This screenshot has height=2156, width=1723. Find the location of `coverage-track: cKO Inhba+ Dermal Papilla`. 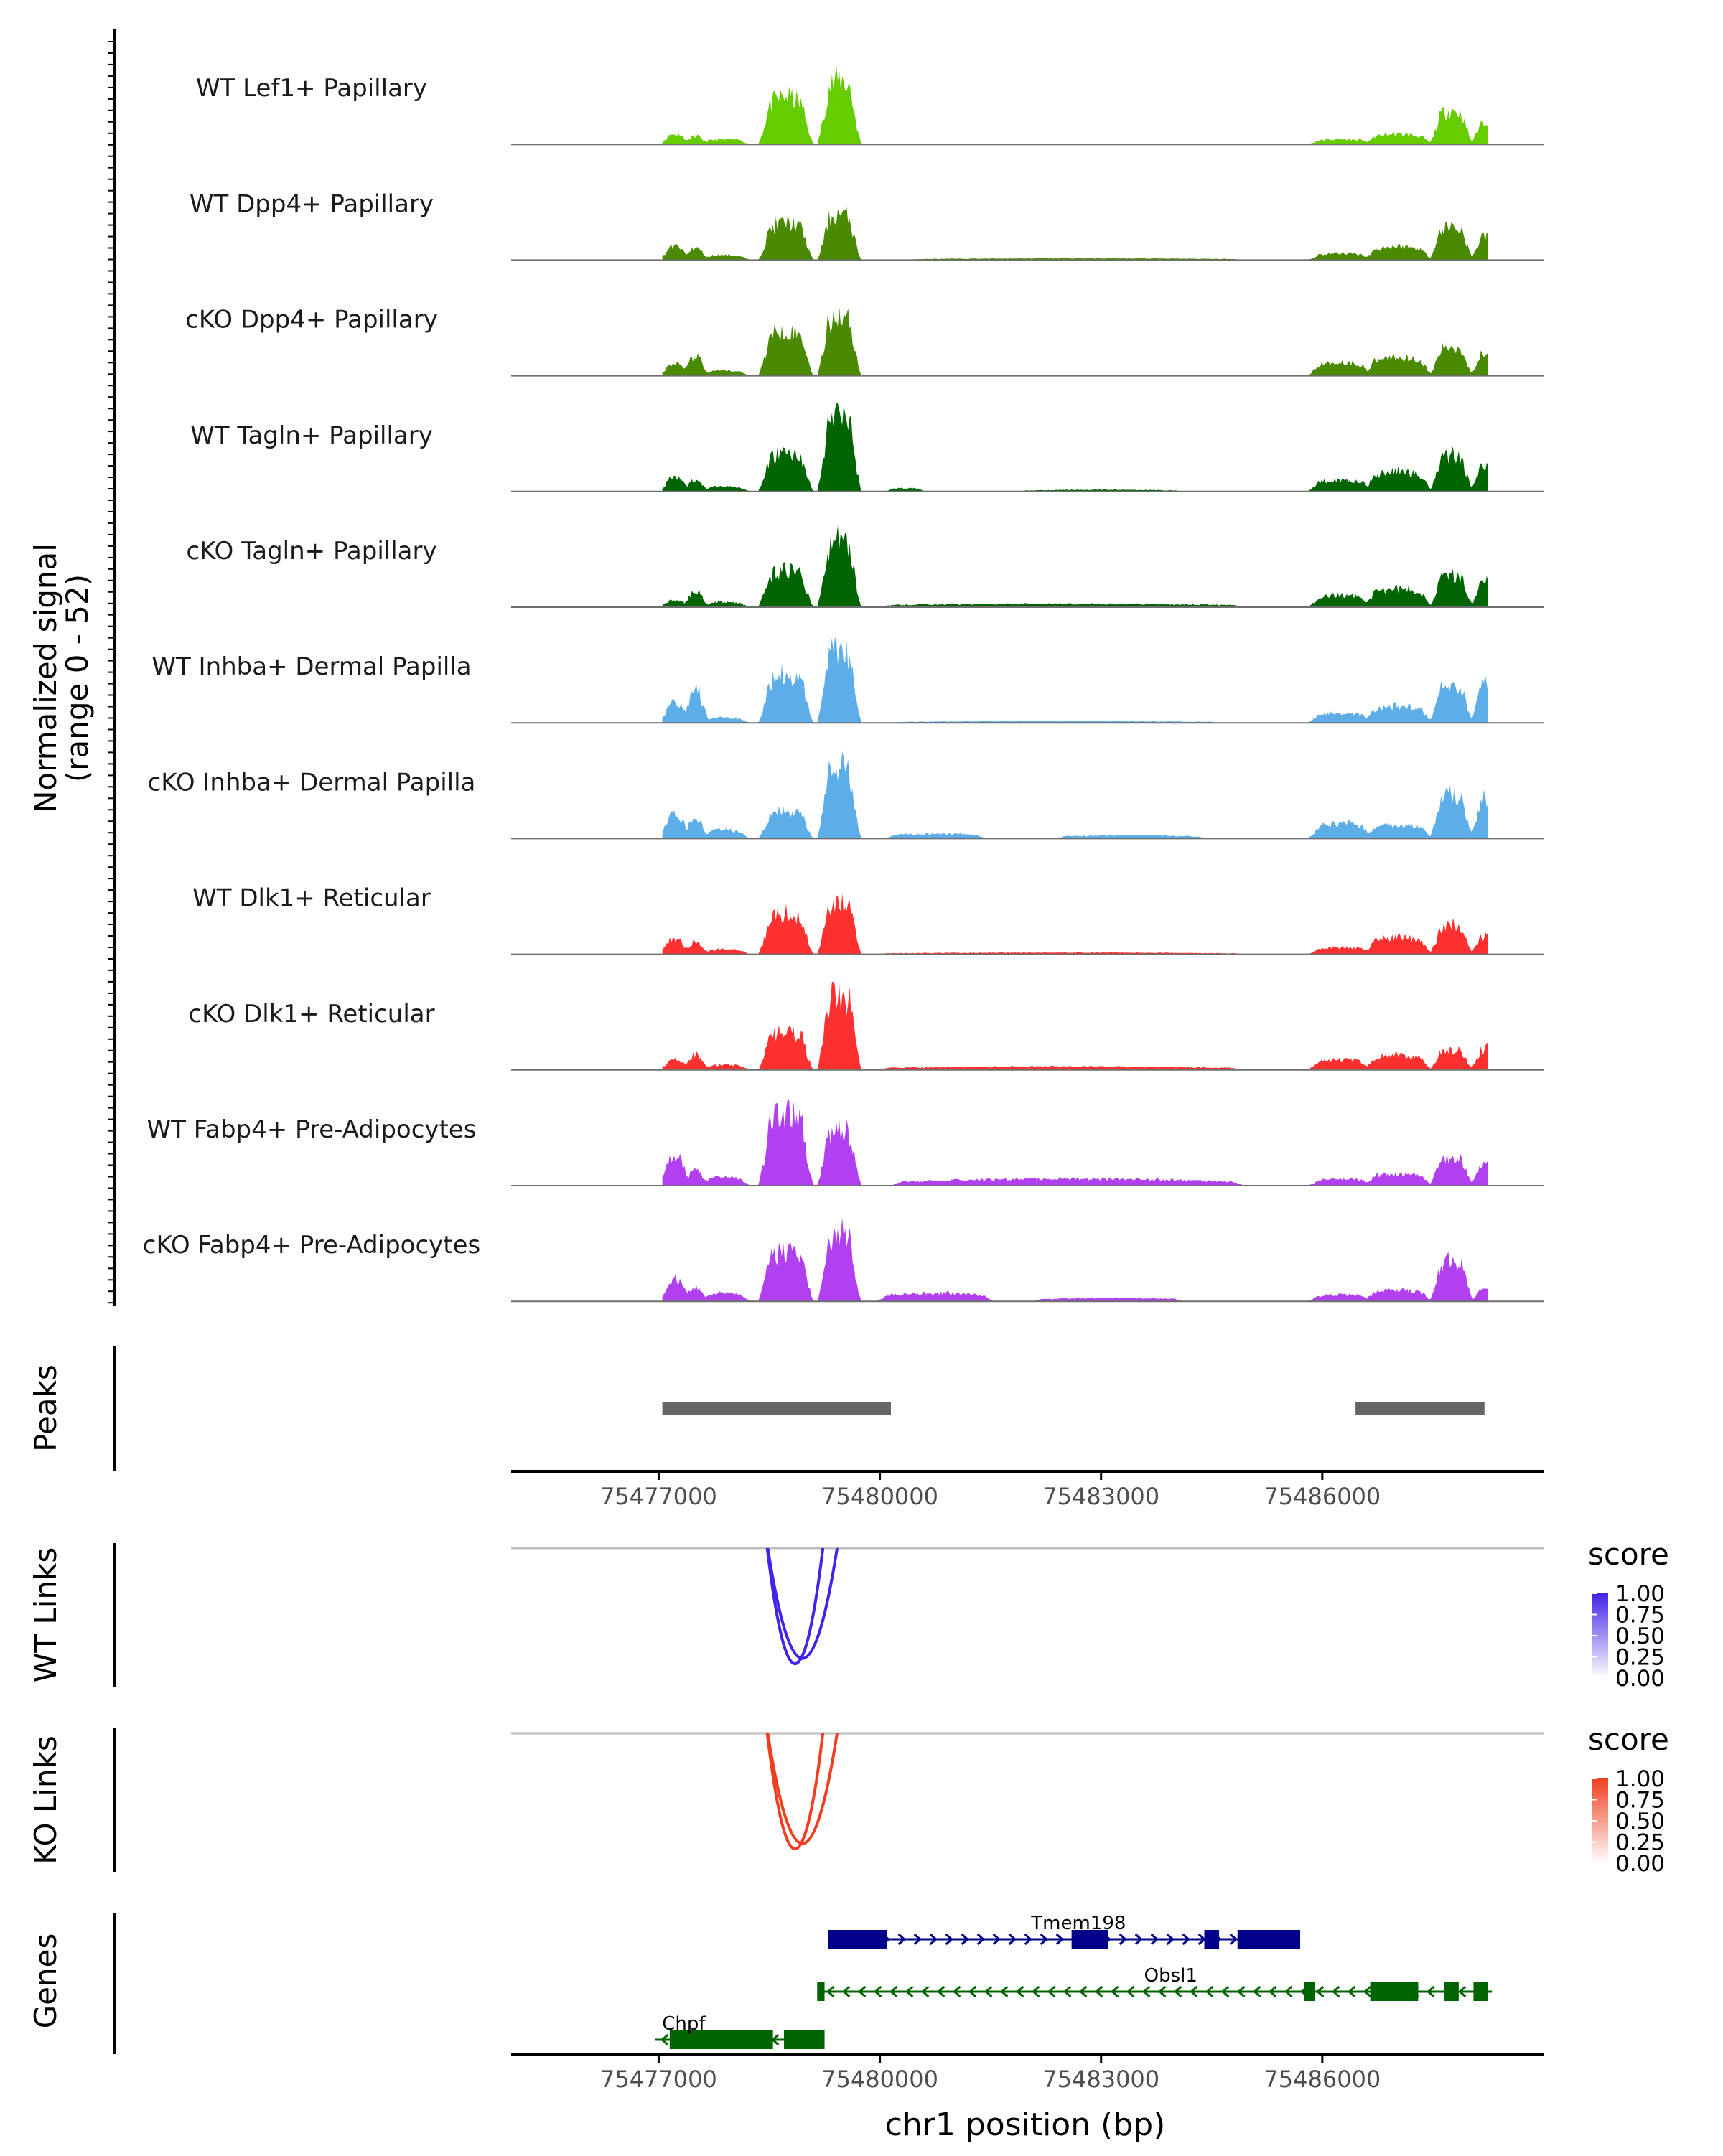

coverage-track: cKO Inhba+ Dermal Papilla is located at coordinates (846, 795).